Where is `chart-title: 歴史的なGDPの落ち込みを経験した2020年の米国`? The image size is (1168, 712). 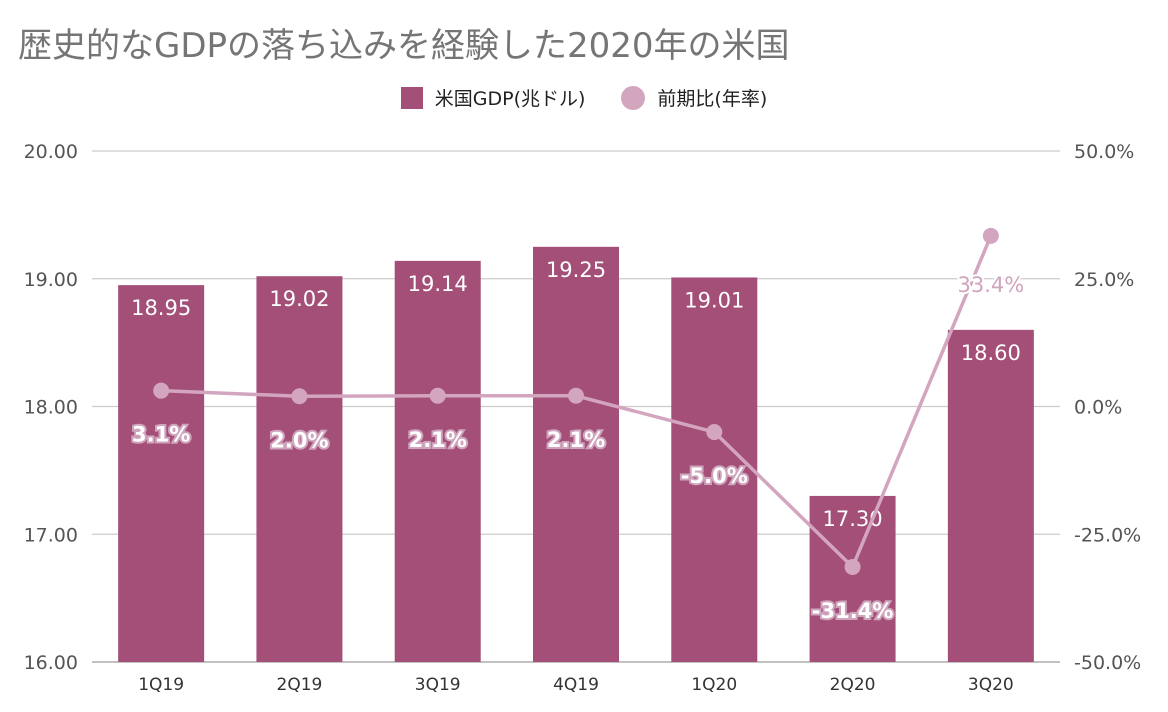 chart-title: 歴史的なGDPの落ち込みを経験した2020年の米国 is located at coordinates (404, 46).